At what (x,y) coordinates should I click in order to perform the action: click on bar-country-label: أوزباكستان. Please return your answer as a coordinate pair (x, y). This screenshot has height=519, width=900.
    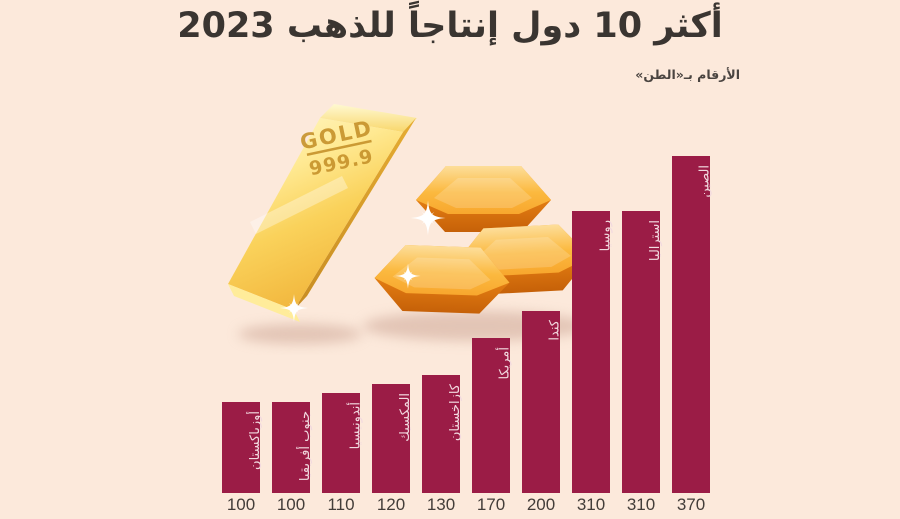
    Looking at the image, I should click on (255, 440).